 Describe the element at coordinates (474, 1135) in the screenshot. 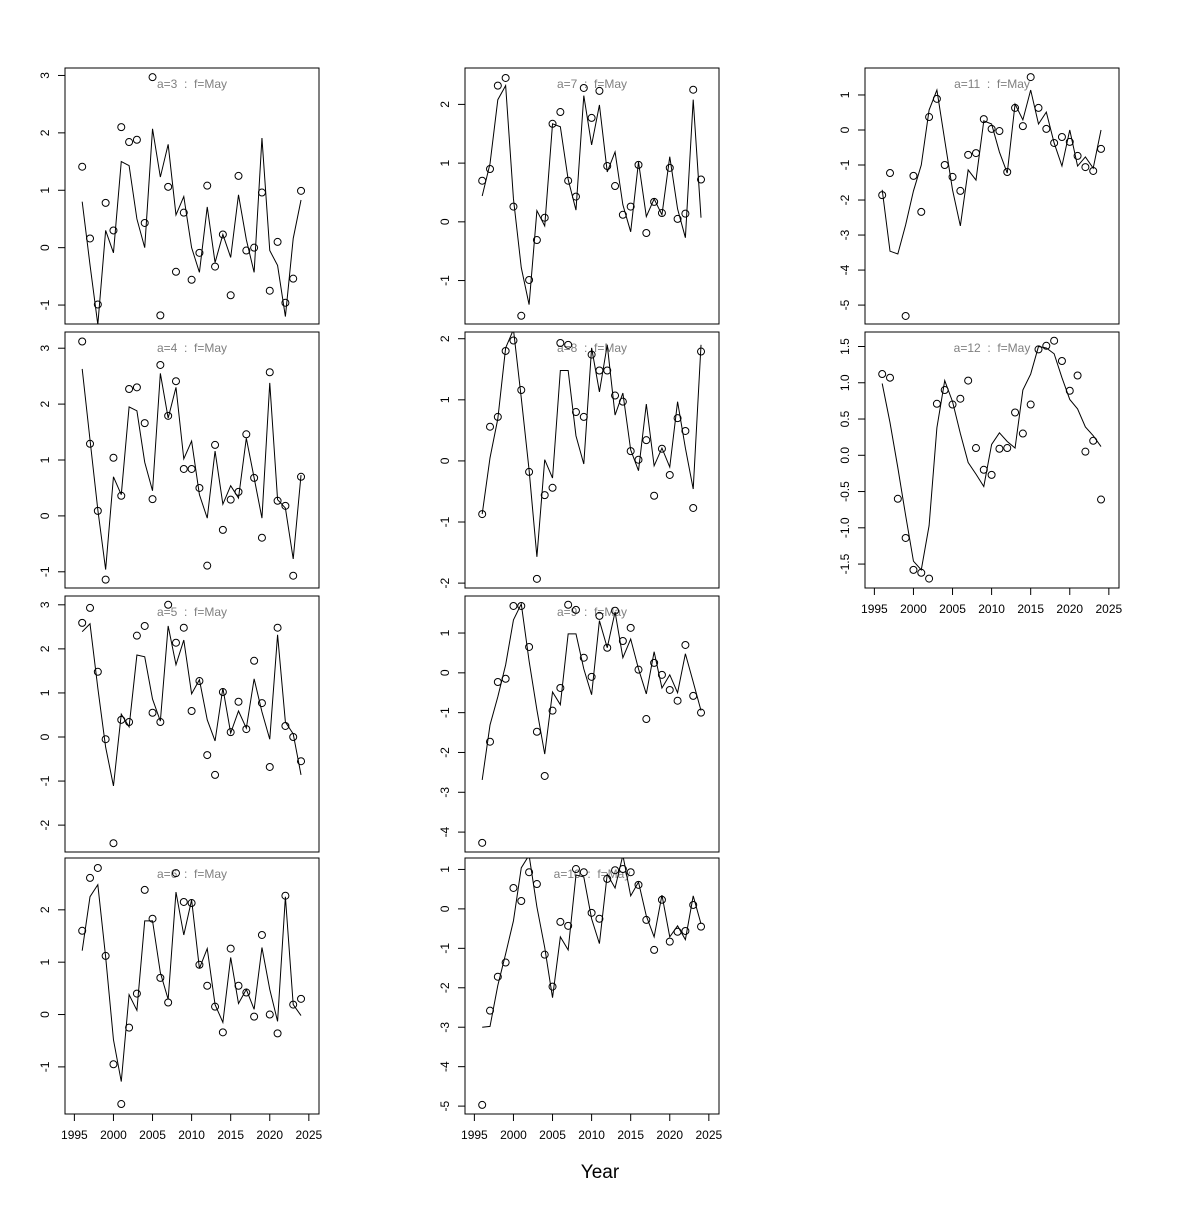

I see `x-tick-label: 1995` at that location.